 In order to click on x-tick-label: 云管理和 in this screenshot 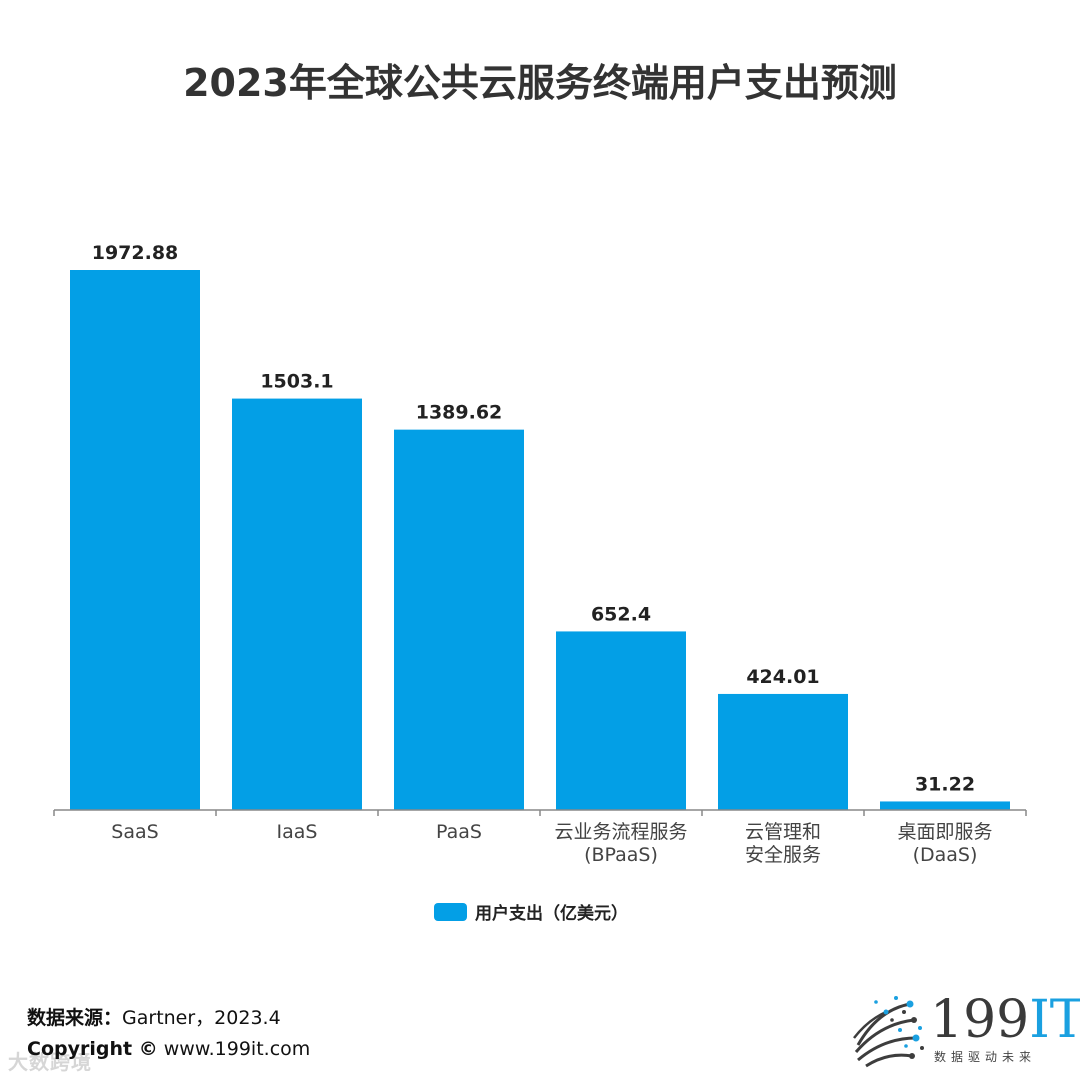, I will do `click(783, 832)`.